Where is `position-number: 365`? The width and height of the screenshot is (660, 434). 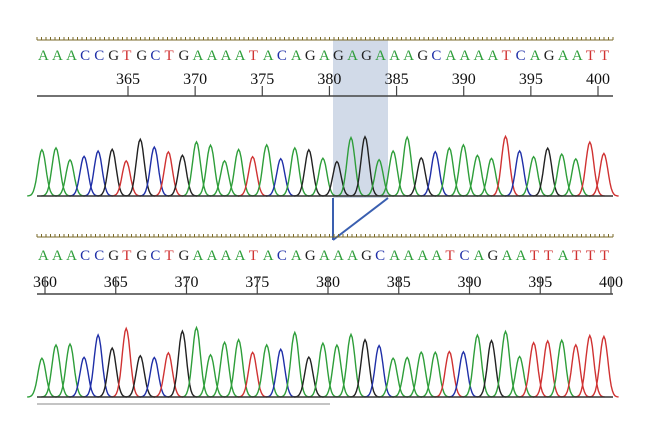
position-number: 365 is located at coordinates (128, 79).